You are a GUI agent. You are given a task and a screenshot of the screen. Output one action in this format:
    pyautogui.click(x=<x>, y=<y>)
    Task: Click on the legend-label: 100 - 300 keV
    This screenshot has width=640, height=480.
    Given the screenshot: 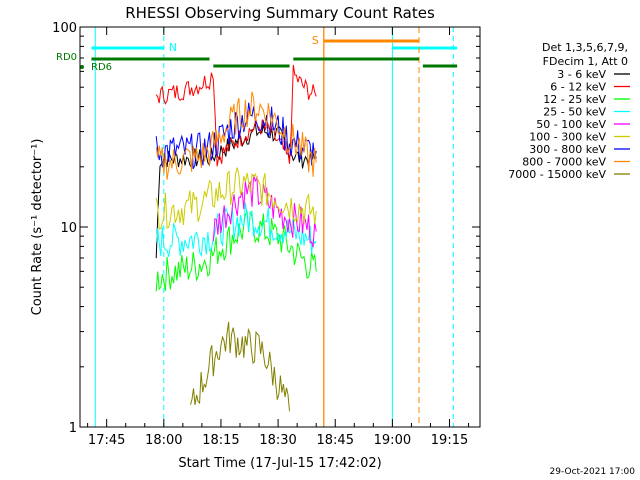 What is the action you would take?
    pyautogui.click(x=567, y=137)
    